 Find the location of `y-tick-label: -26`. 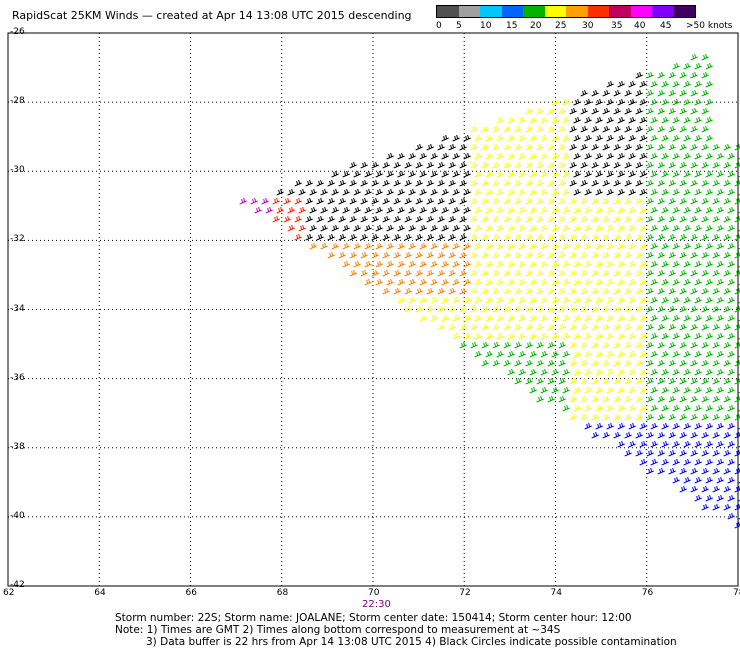

y-tick-label: -26 is located at coordinates (17, 32).